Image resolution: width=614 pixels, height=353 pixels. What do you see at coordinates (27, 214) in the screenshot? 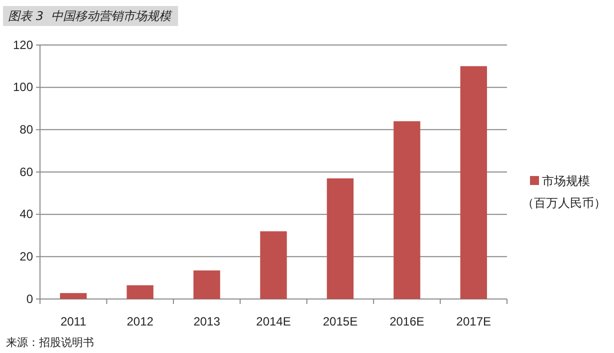
I see `y-tick-label: 40` at bounding box center [27, 214].